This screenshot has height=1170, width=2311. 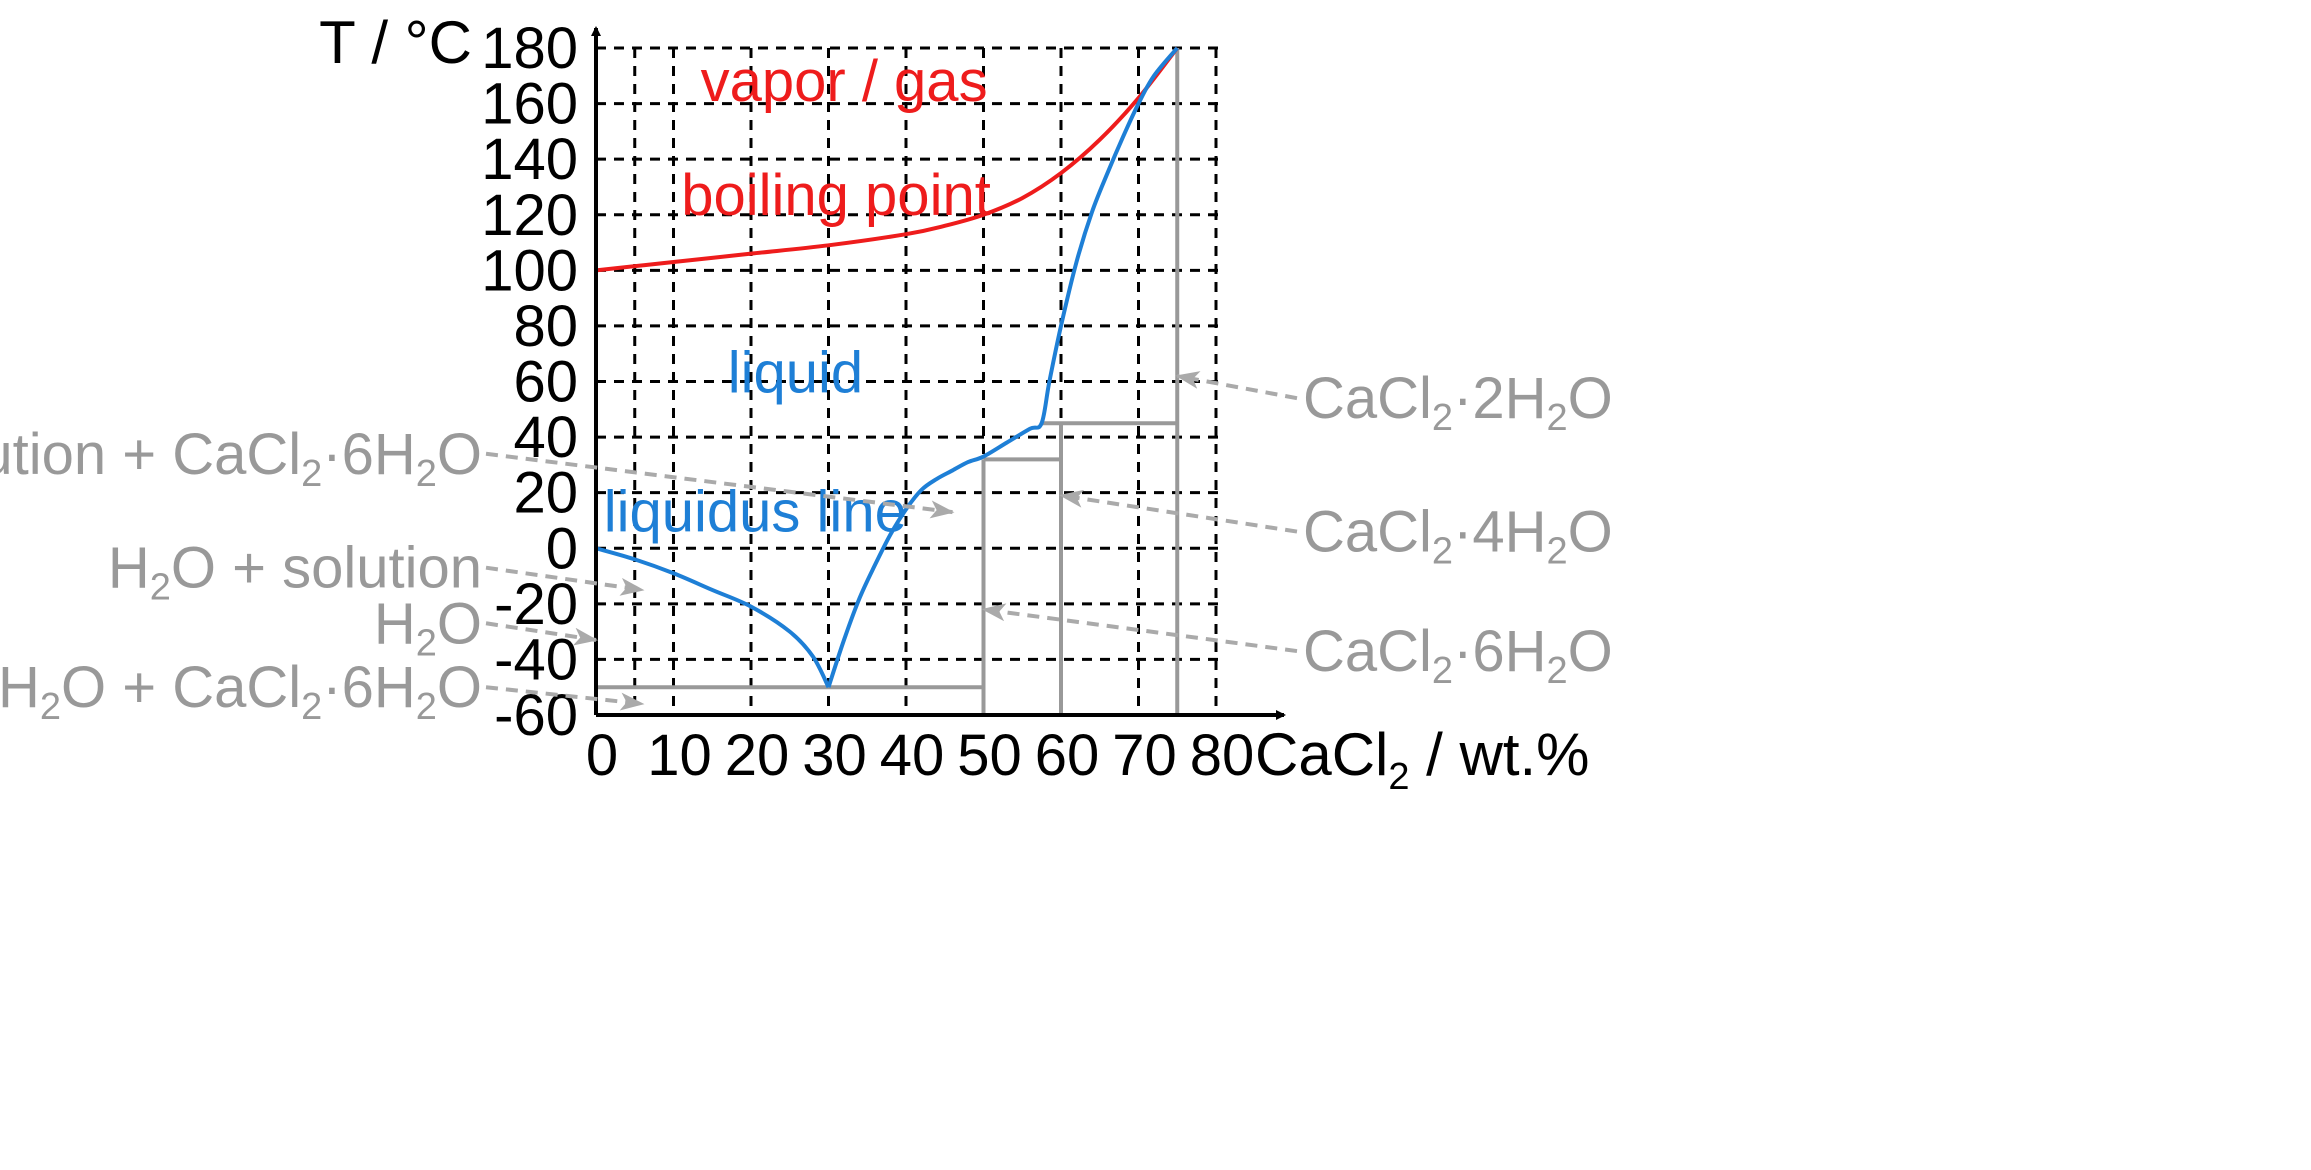 I want to click on x-axis-title: CaCl2 / wt.%, so click(x=1422, y=759).